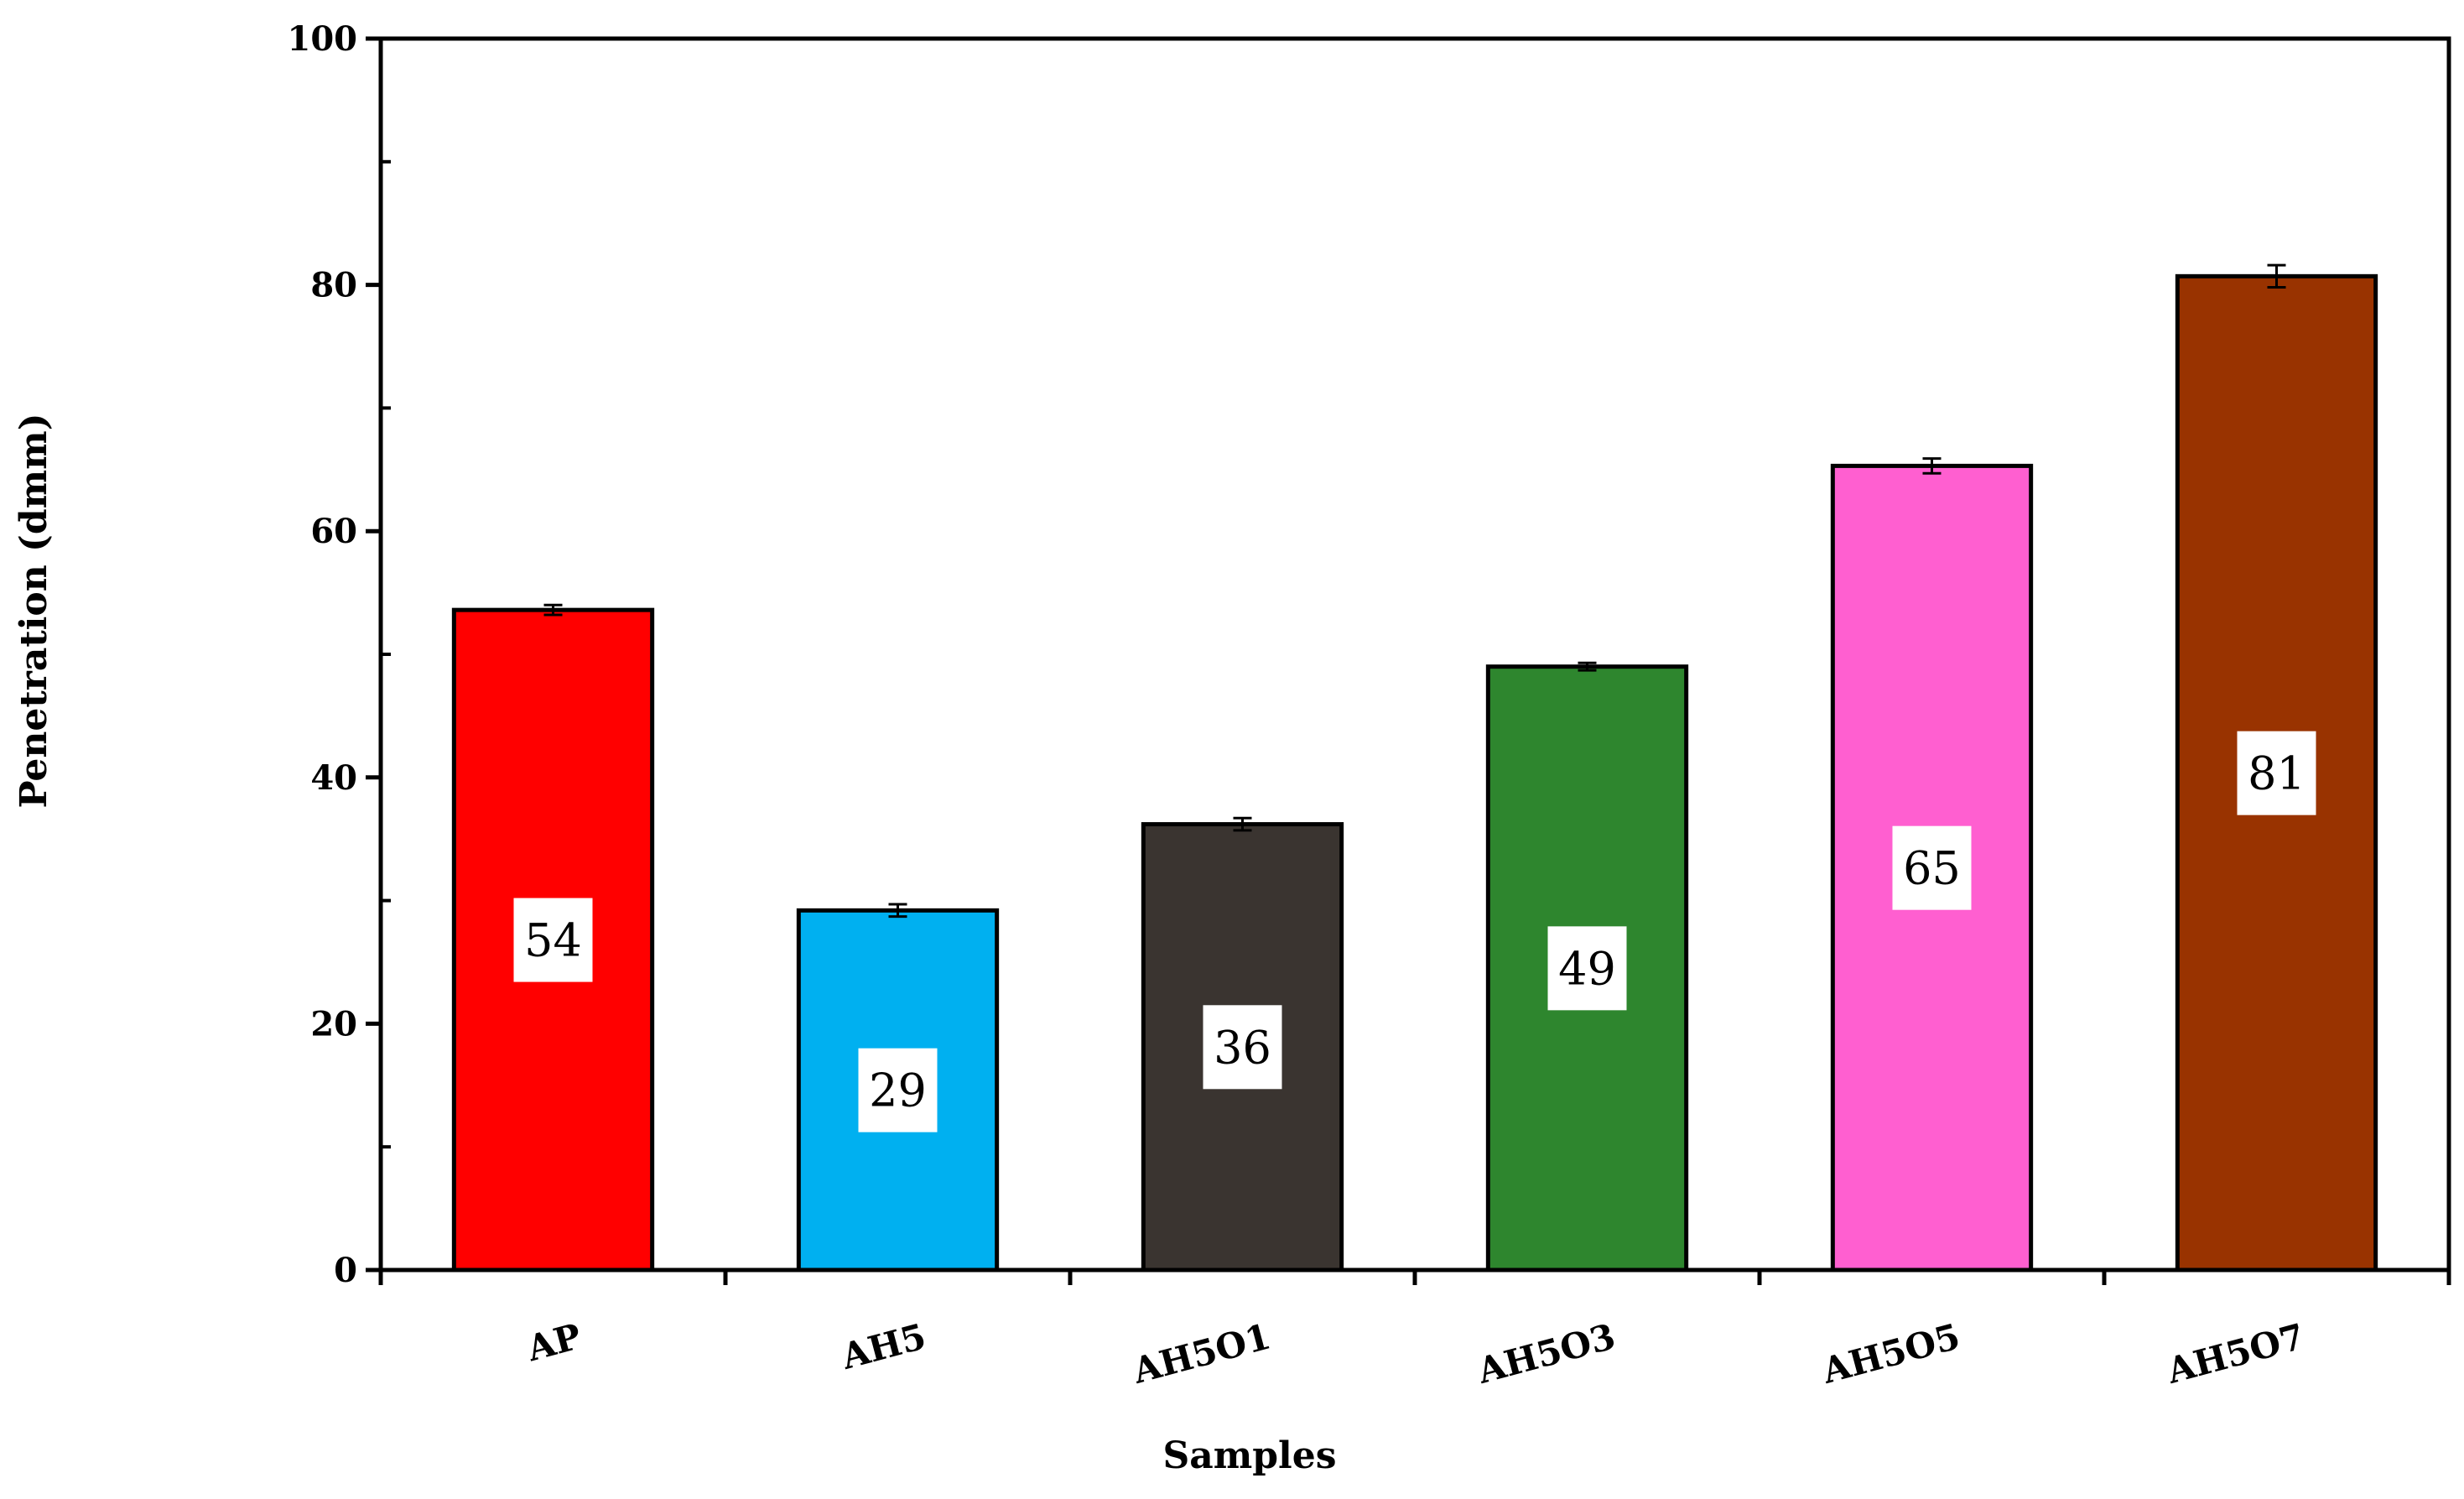 This screenshot has height=1499, width=2464. I want to click on x-tick-label-ah5o3: AH5O3, so click(1546, 1354).